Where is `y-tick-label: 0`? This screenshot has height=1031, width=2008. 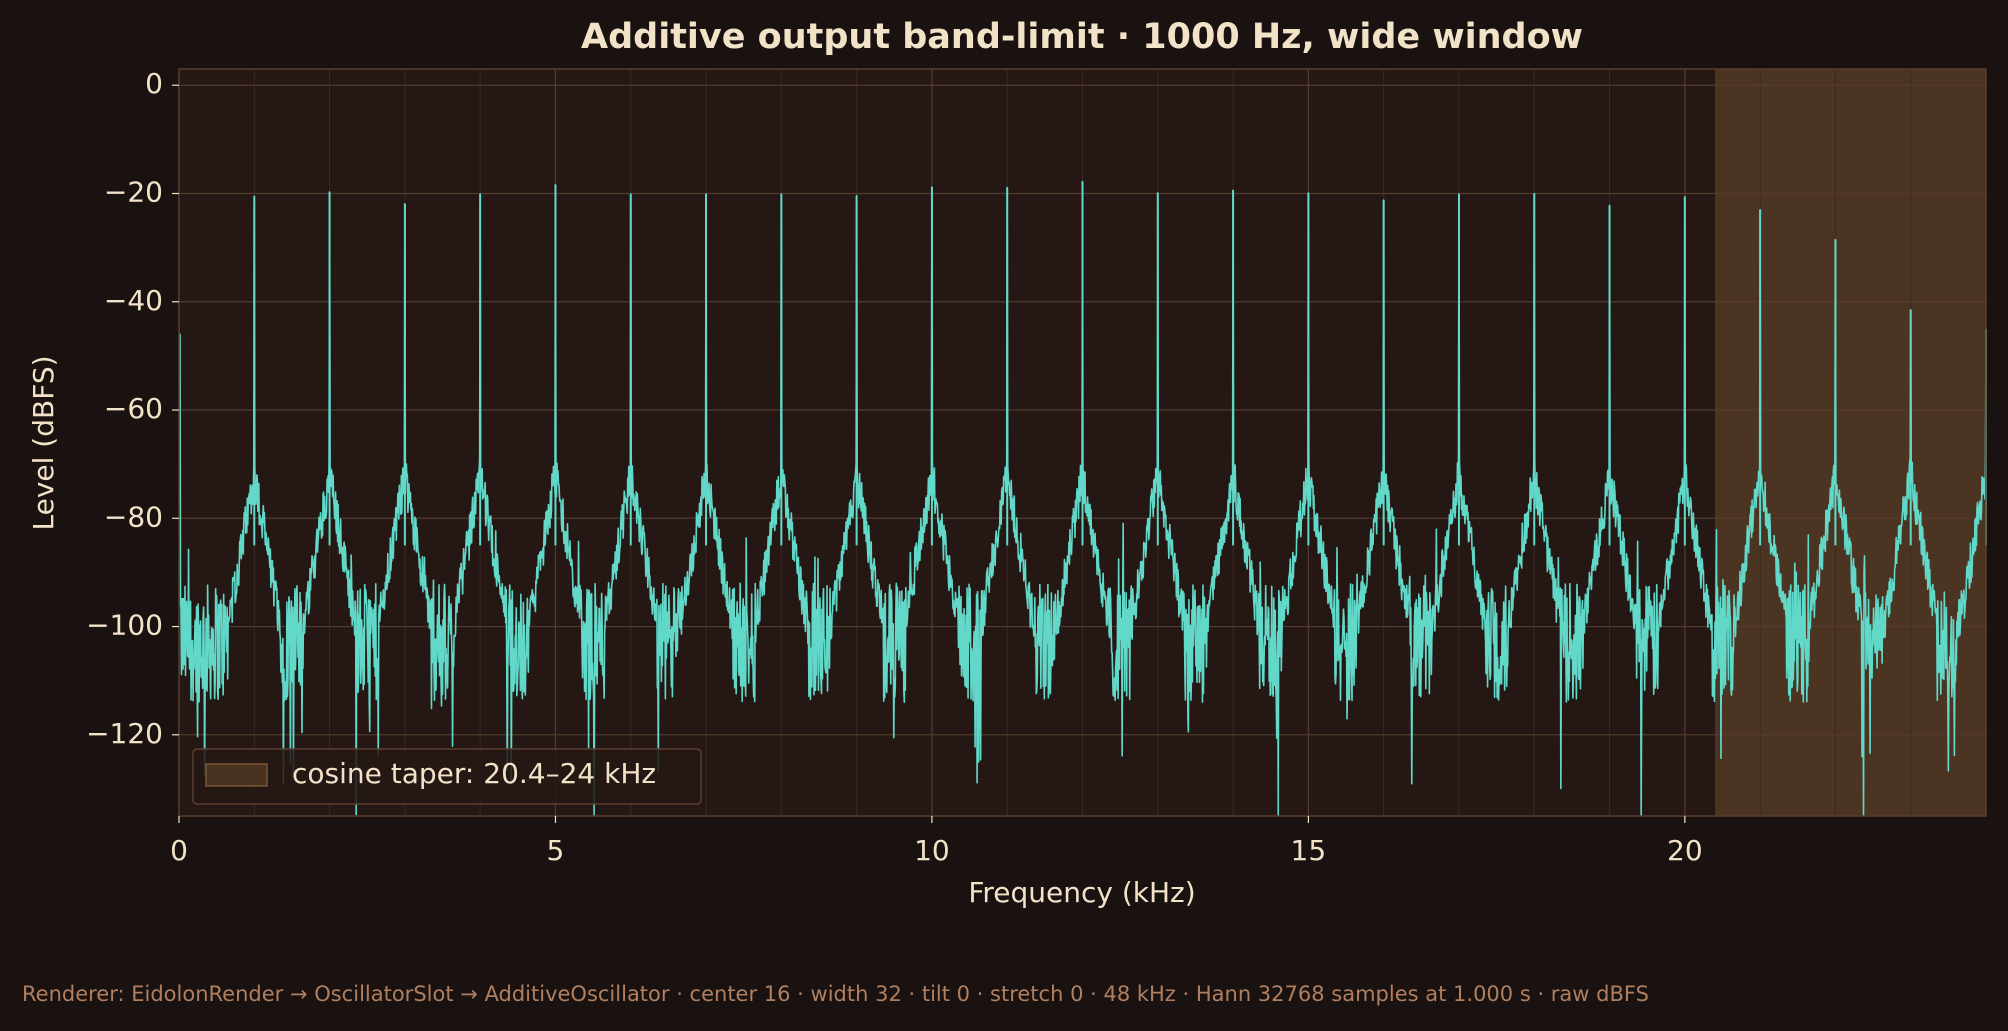
y-tick-label: 0 is located at coordinates (154, 83).